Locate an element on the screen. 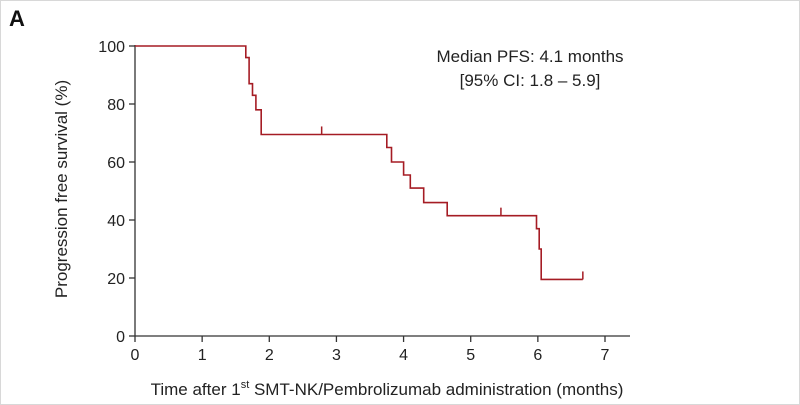  y-tick-label-20: 20 is located at coordinates (116, 279).